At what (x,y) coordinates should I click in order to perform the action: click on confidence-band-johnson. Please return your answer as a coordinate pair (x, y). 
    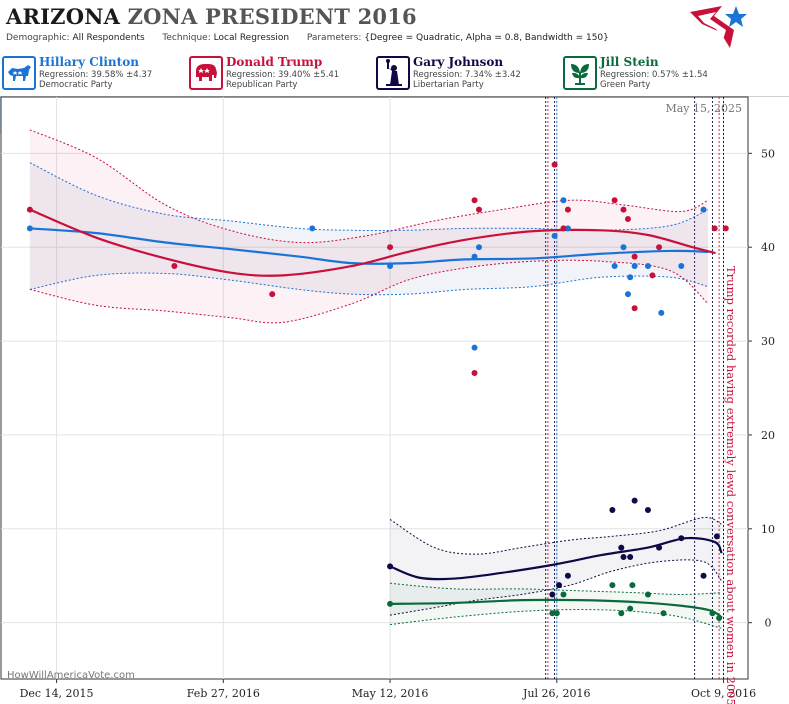
    Looking at the image, I should click on (556, 566).